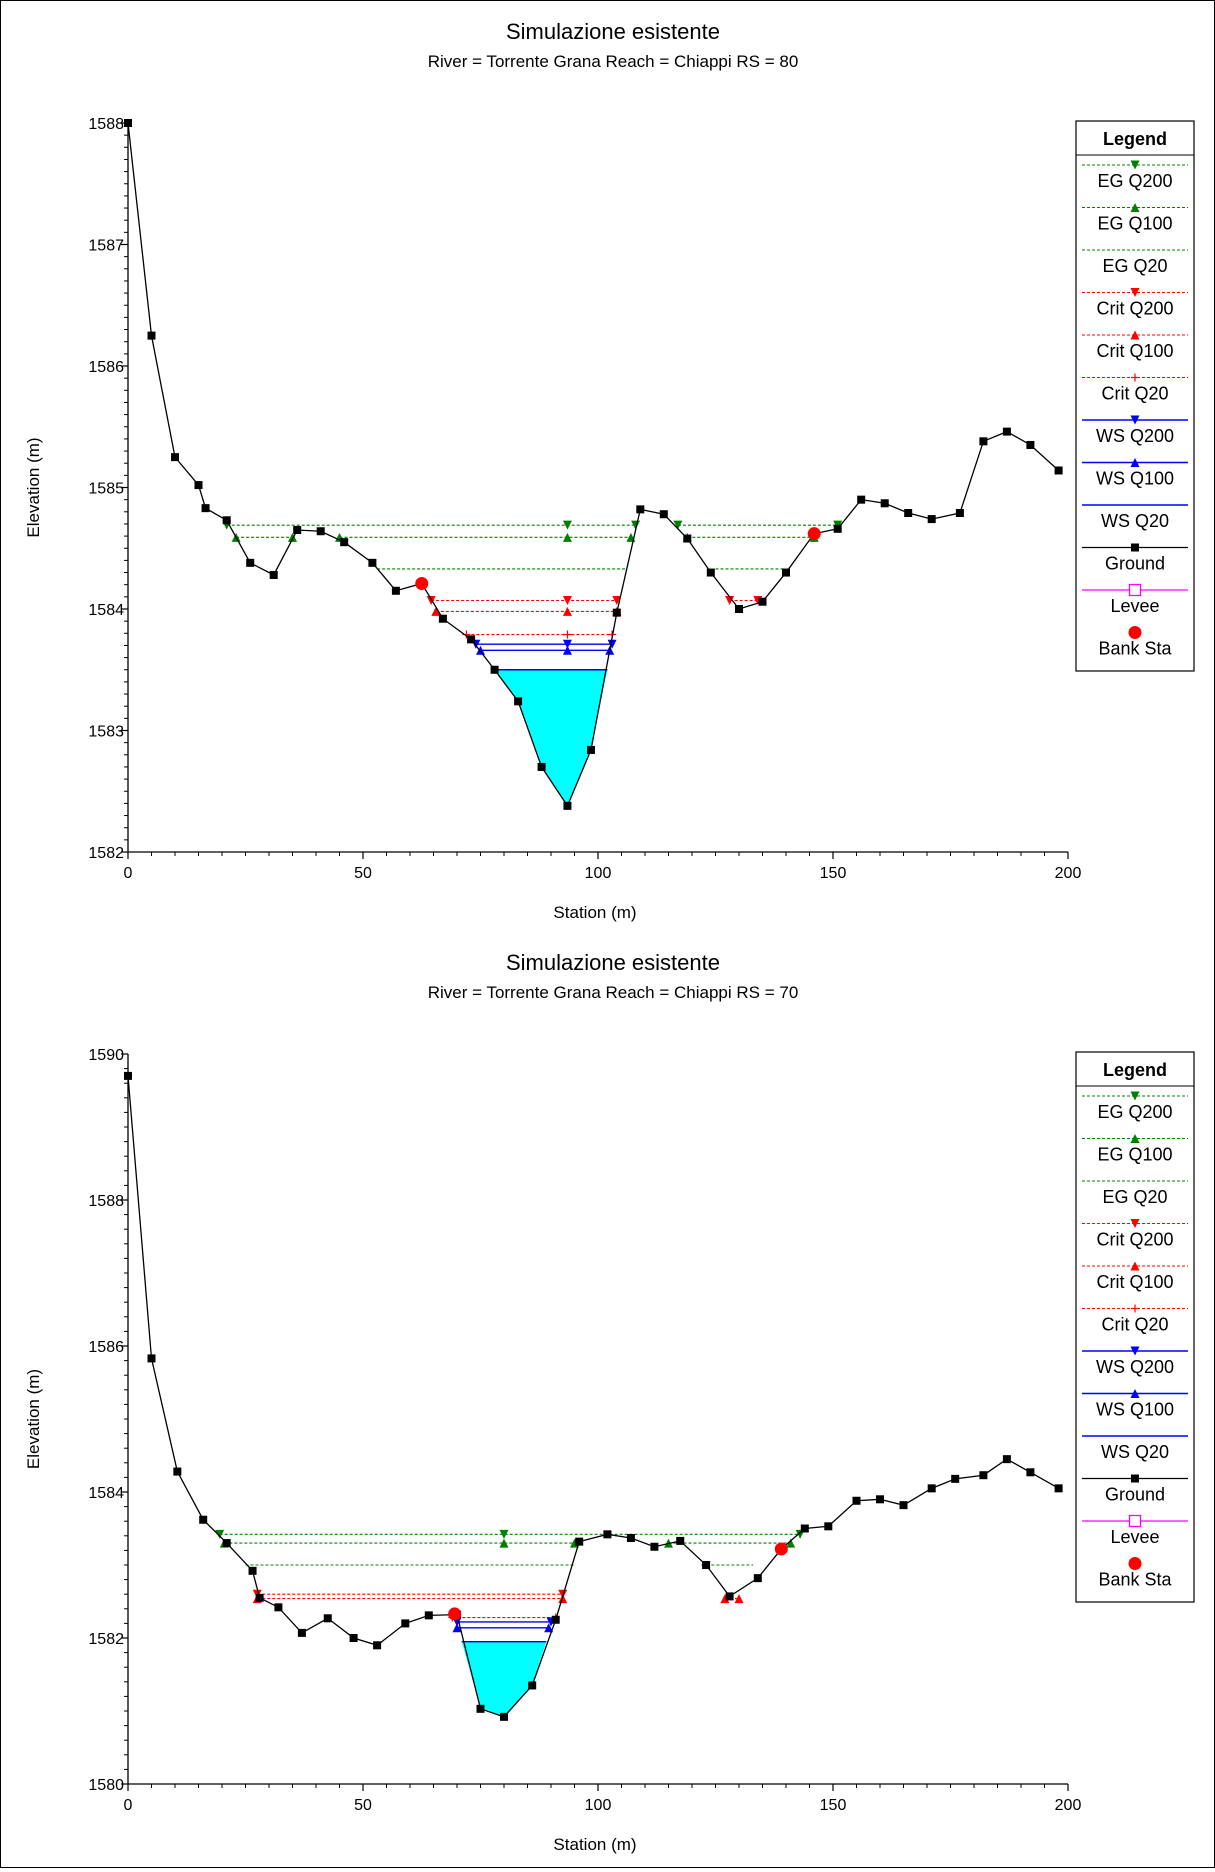 This screenshot has height=1872, width=1215. What do you see at coordinates (1134, 1240) in the screenshot?
I see `legend-item-label: Crit Q200` at bounding box center [1134, 1240].